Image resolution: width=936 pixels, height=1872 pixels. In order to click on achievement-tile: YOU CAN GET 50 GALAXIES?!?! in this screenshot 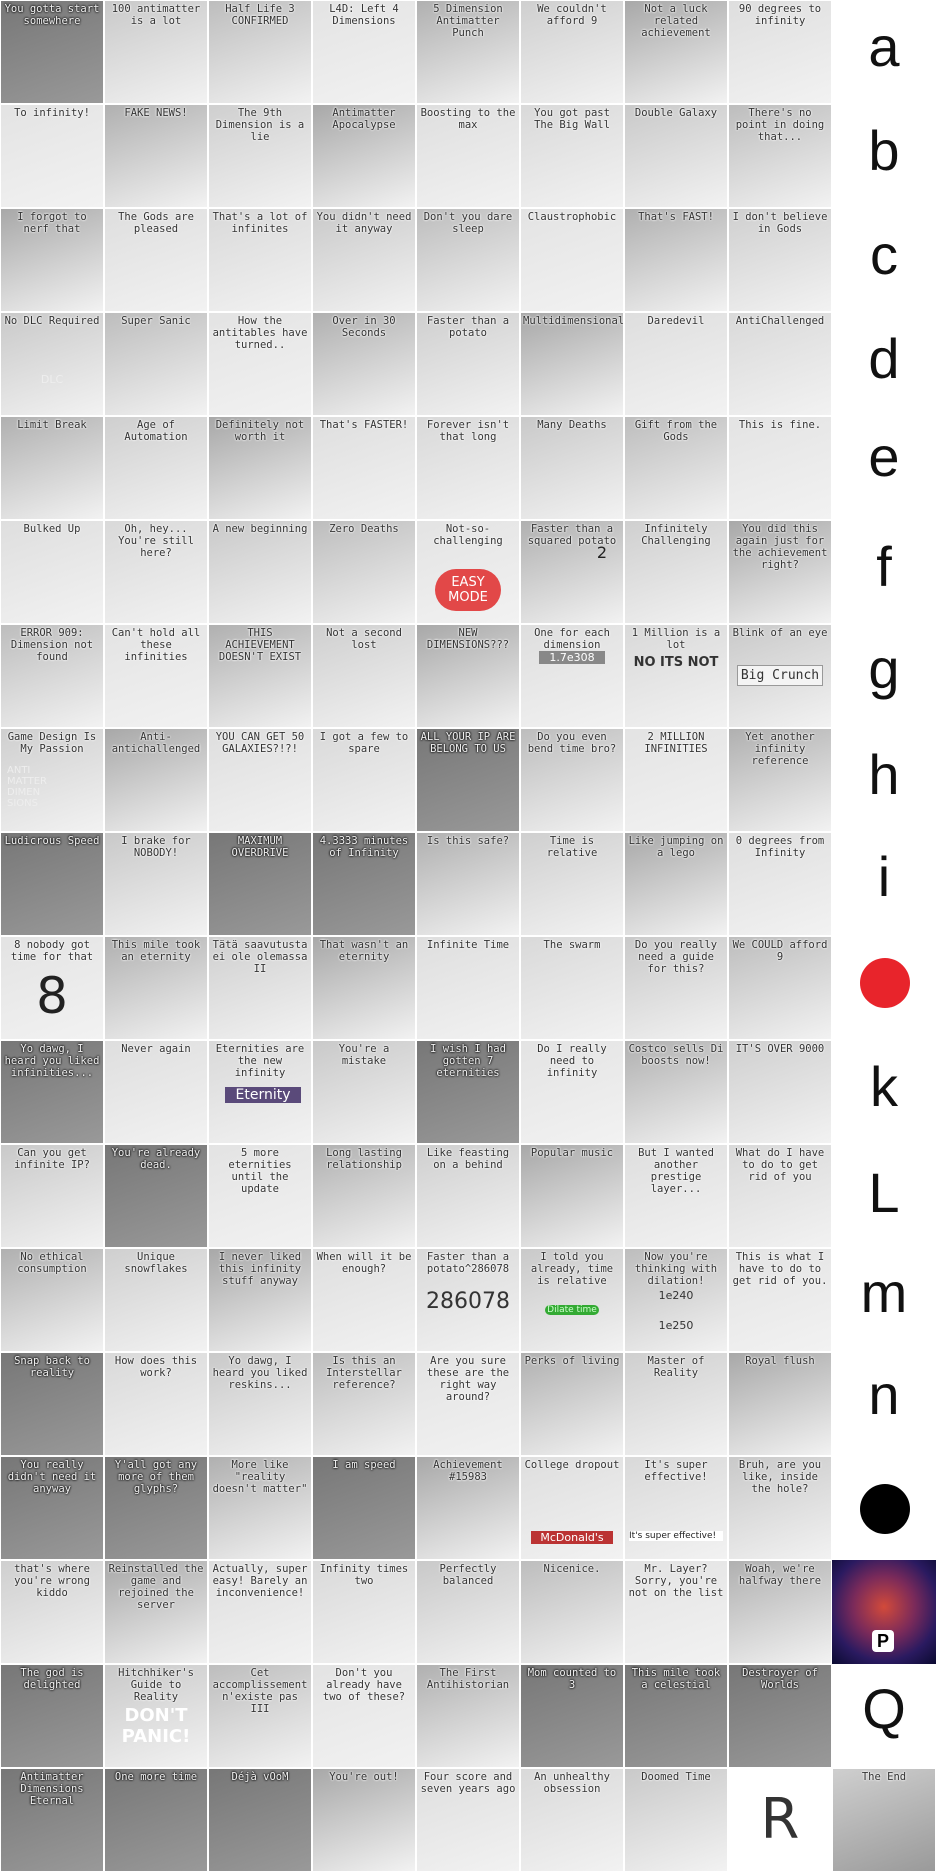, I will do `click(260, 780)`.